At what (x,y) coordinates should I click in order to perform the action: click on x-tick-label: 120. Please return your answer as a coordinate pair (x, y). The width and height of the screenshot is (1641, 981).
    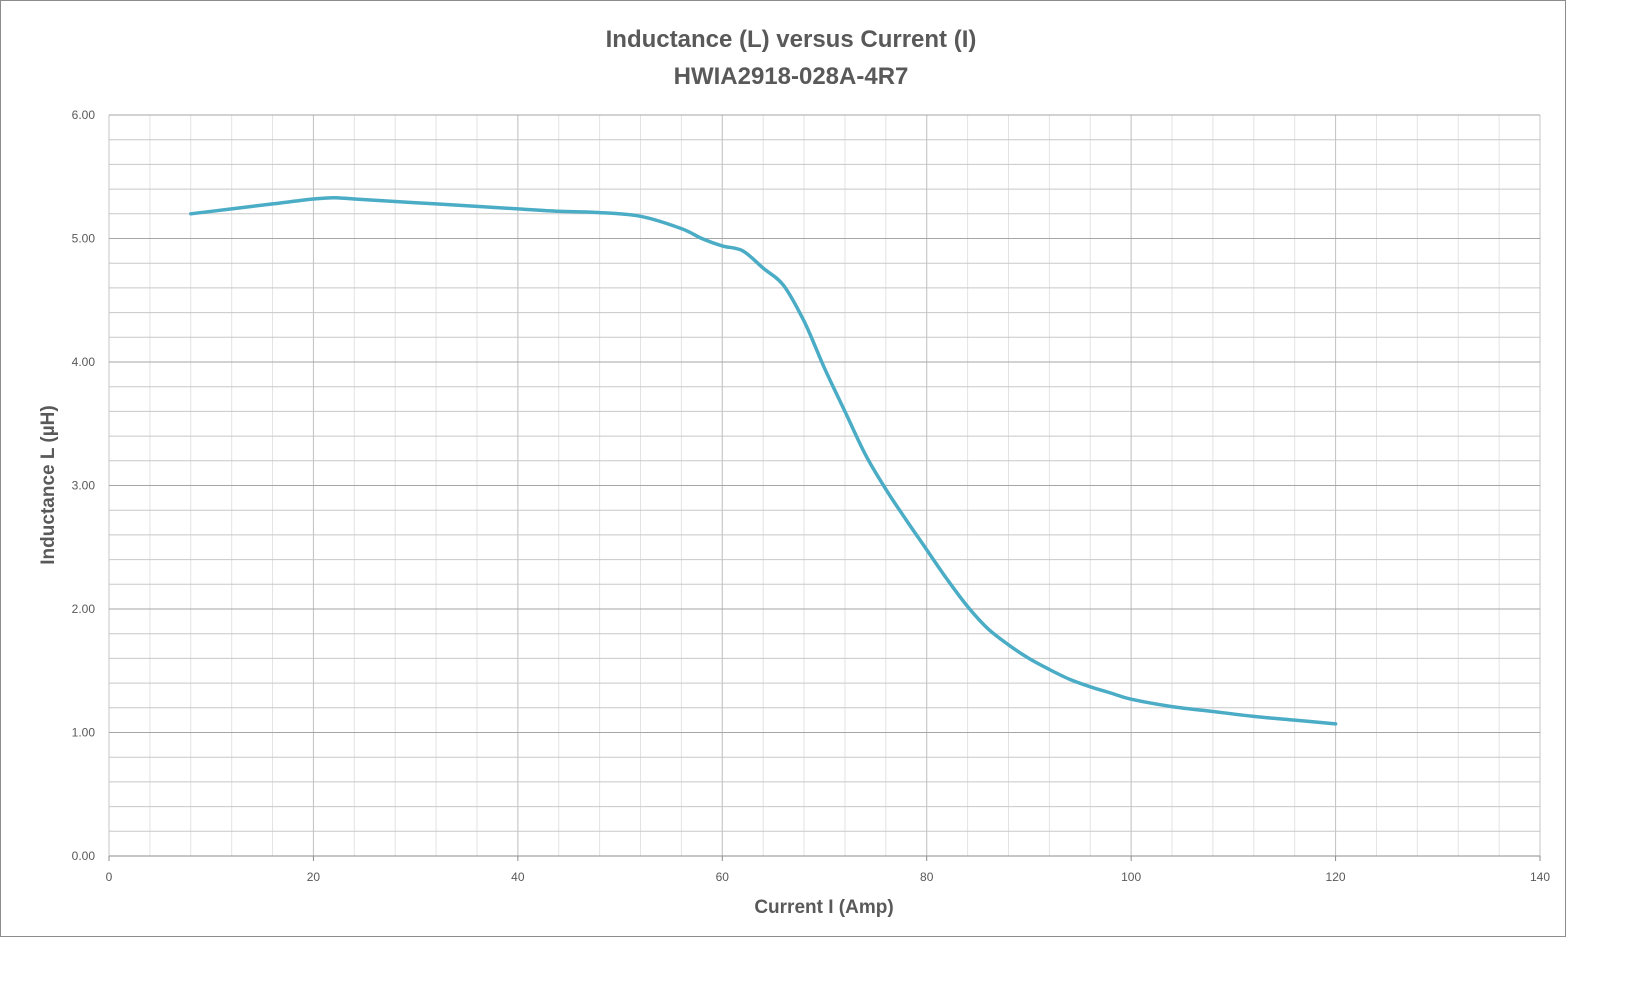
    Looking at the image, I should click on (1336, 877).